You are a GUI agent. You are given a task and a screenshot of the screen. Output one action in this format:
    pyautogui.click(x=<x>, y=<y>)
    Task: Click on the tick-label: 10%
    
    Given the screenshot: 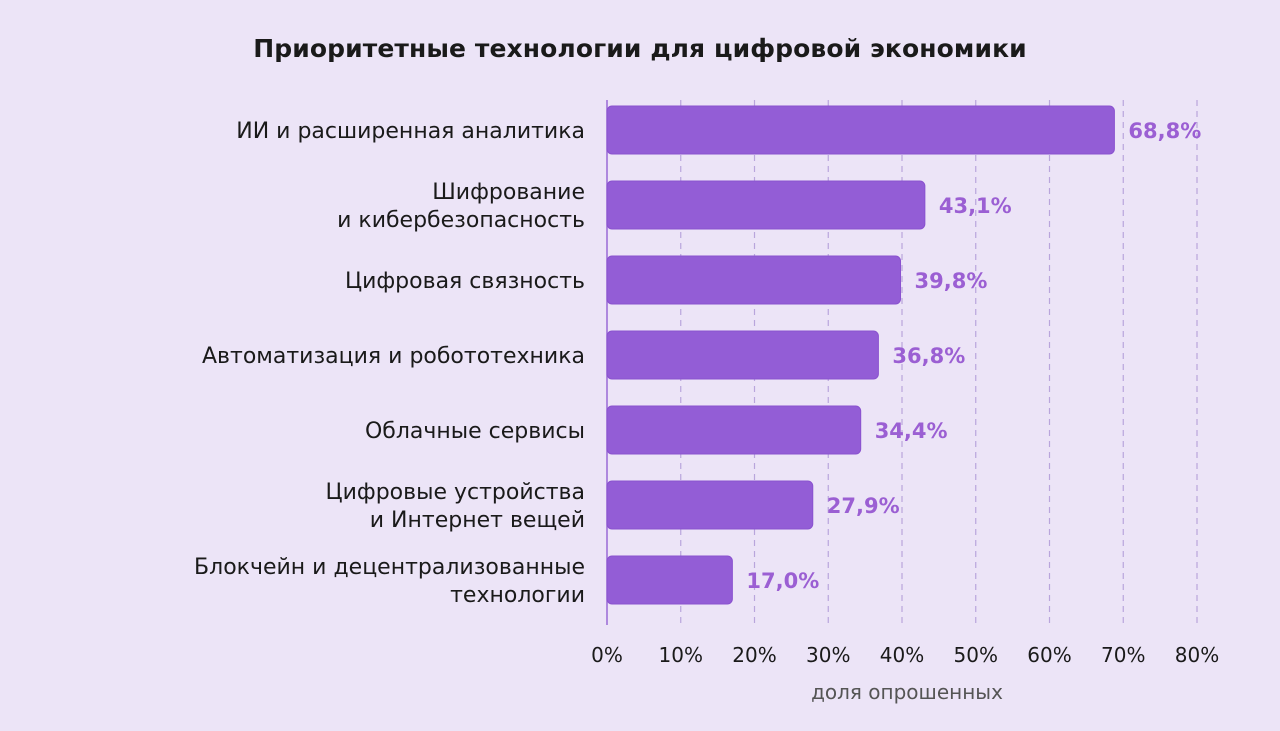 What is the action you would take?
    pyautogui.click(x=681, y=655)
    